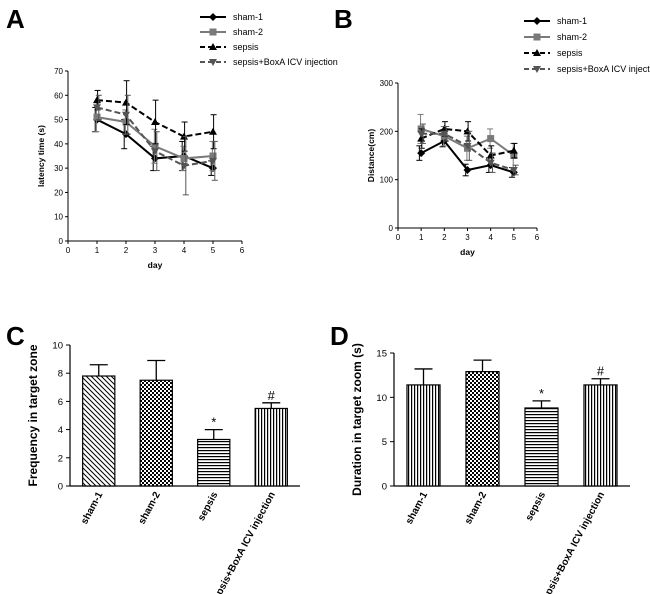 Image resolution: width=650 pixels, height=594 pixels. What do you see at coordinates (272, 395) in the screenshot?
I see `significance-mark: #` at bounding box center [272, 395].